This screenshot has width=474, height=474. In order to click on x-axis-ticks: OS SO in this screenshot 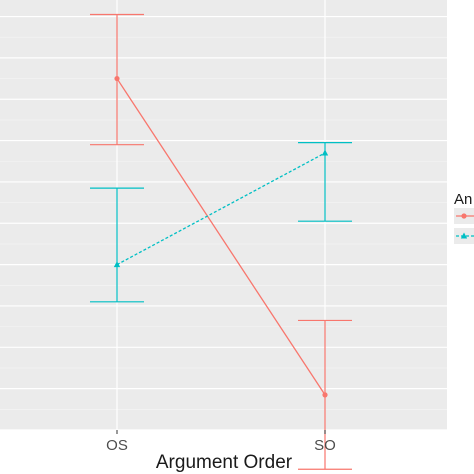, I will do `click(221, 442)`.